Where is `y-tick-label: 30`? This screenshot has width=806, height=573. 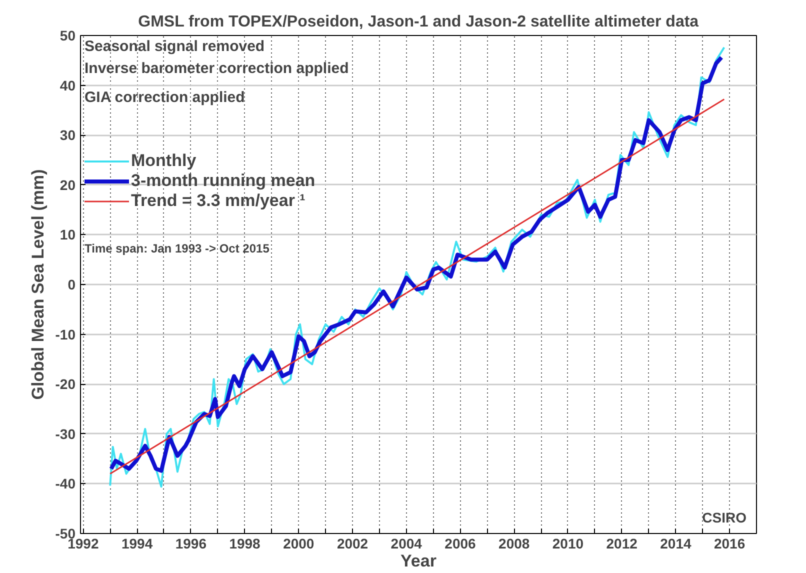
y-tick-label: 30 is located at coordinates (68, 135).